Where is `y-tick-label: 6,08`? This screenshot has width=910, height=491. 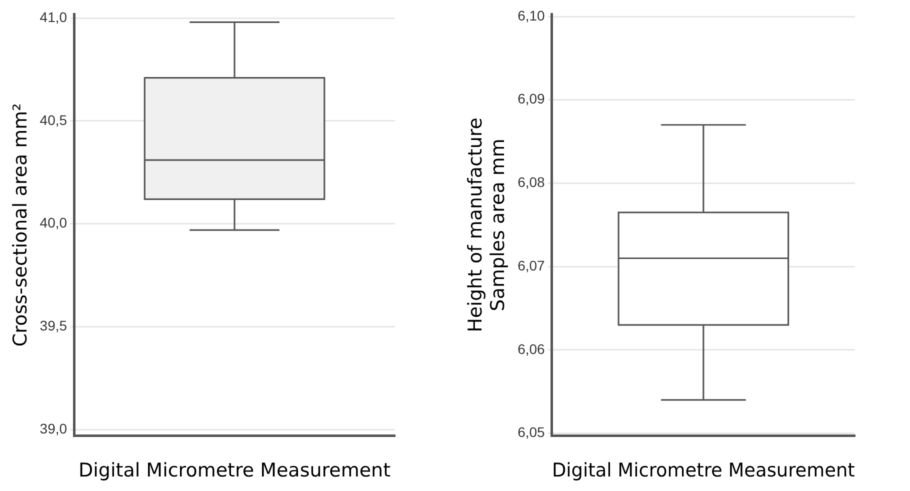
y-tick-label: 6,08 is located at coordinates (532, 182).